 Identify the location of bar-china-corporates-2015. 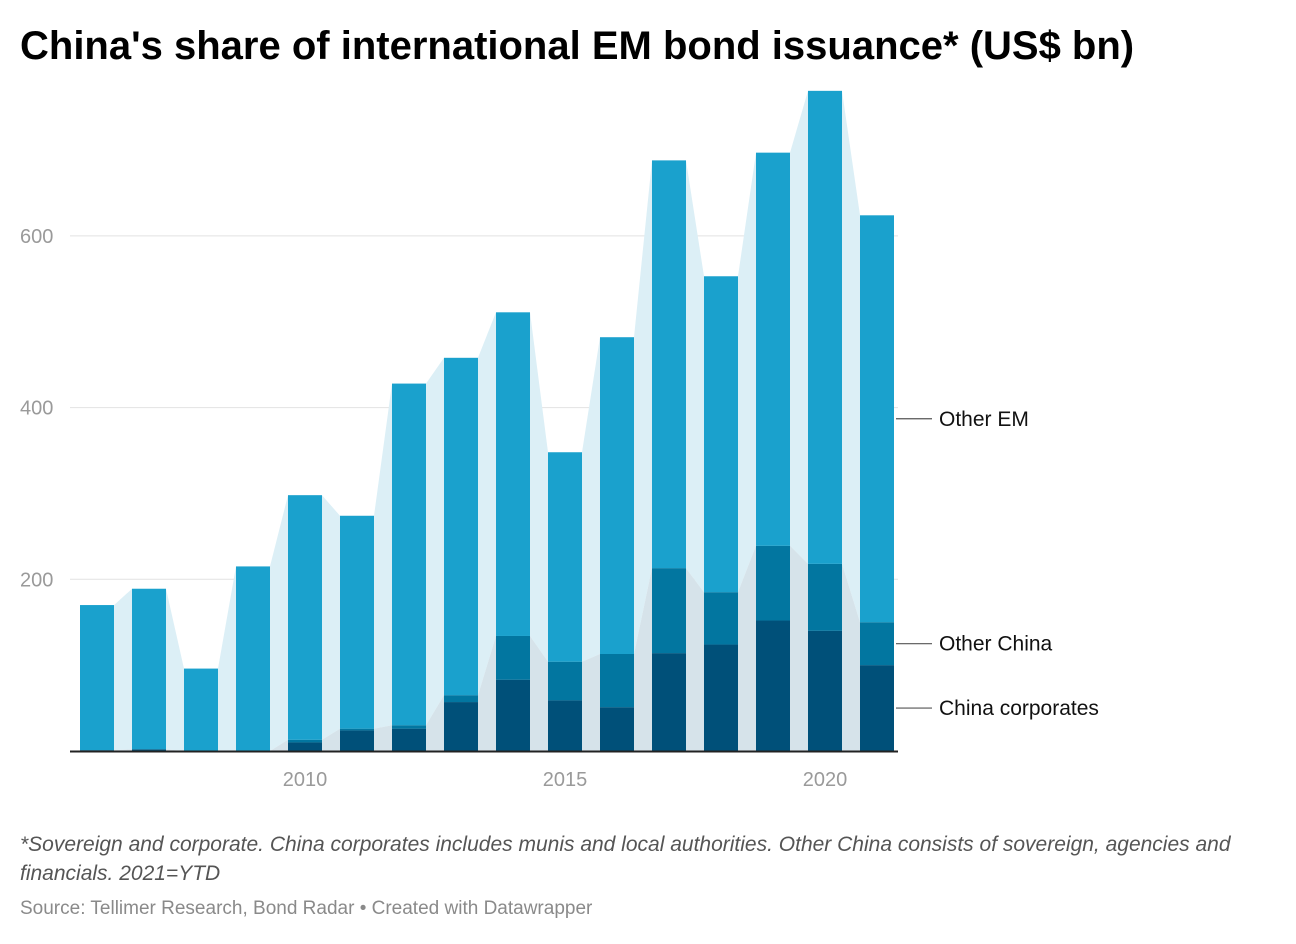
(565, 725).